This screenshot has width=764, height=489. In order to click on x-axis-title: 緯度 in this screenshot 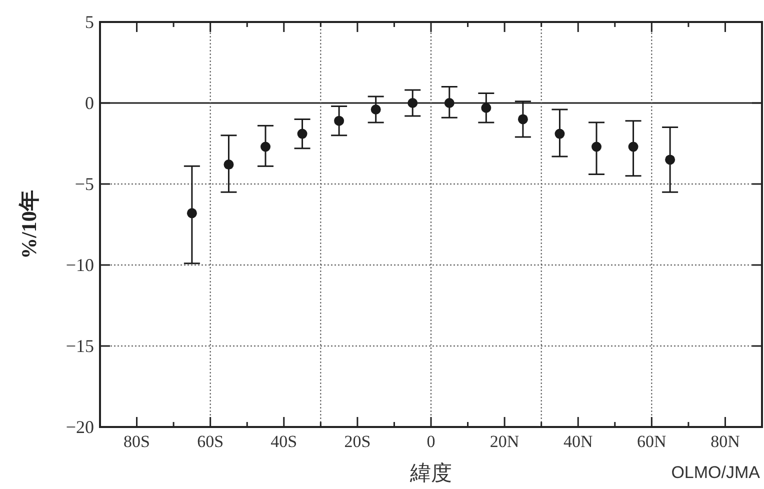, I will do `click(430, 473)`.